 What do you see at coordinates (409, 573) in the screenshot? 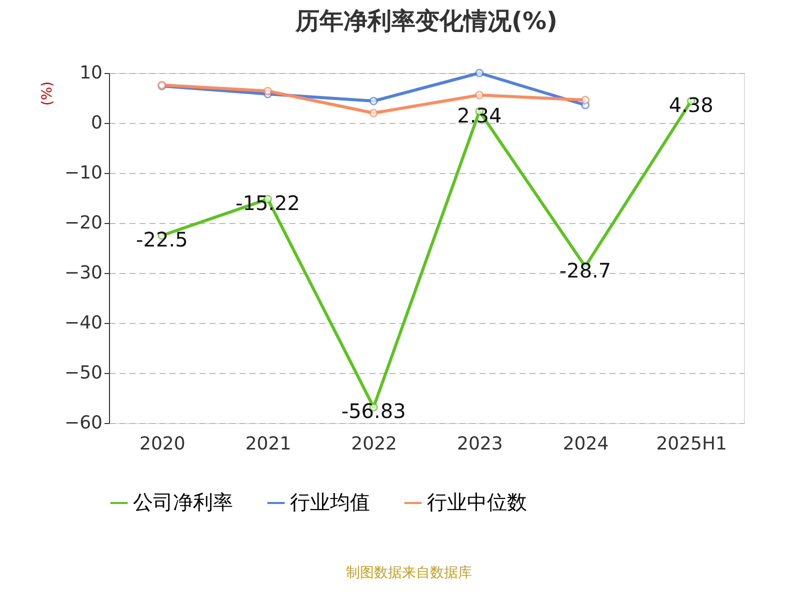
I see `text: 制图数据来自数据库` at bounding box center [409, 573].